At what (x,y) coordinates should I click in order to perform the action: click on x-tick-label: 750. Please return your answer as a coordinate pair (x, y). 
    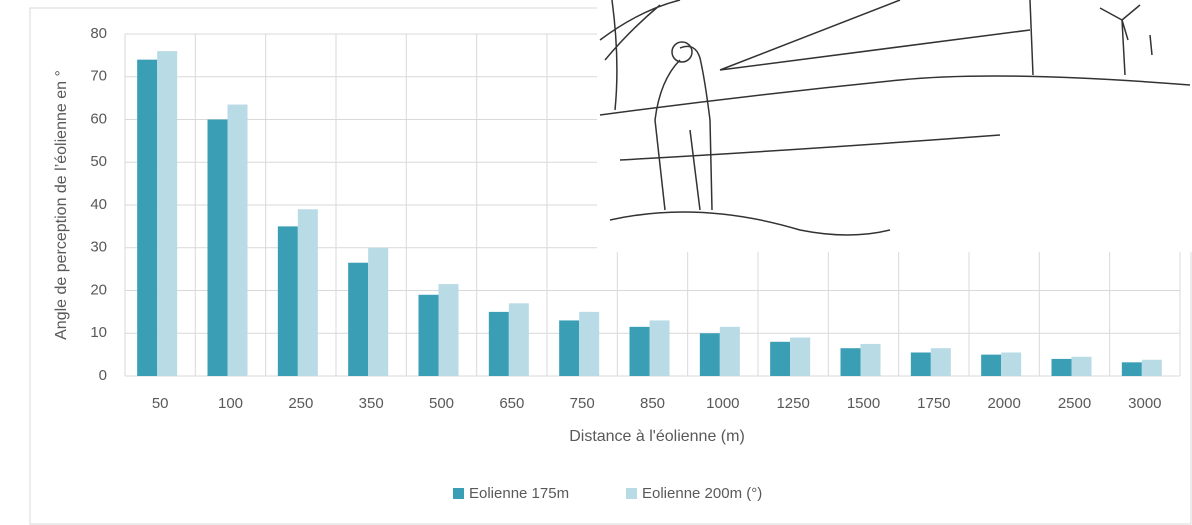
    Looking at the image, I should click on (582, 403).